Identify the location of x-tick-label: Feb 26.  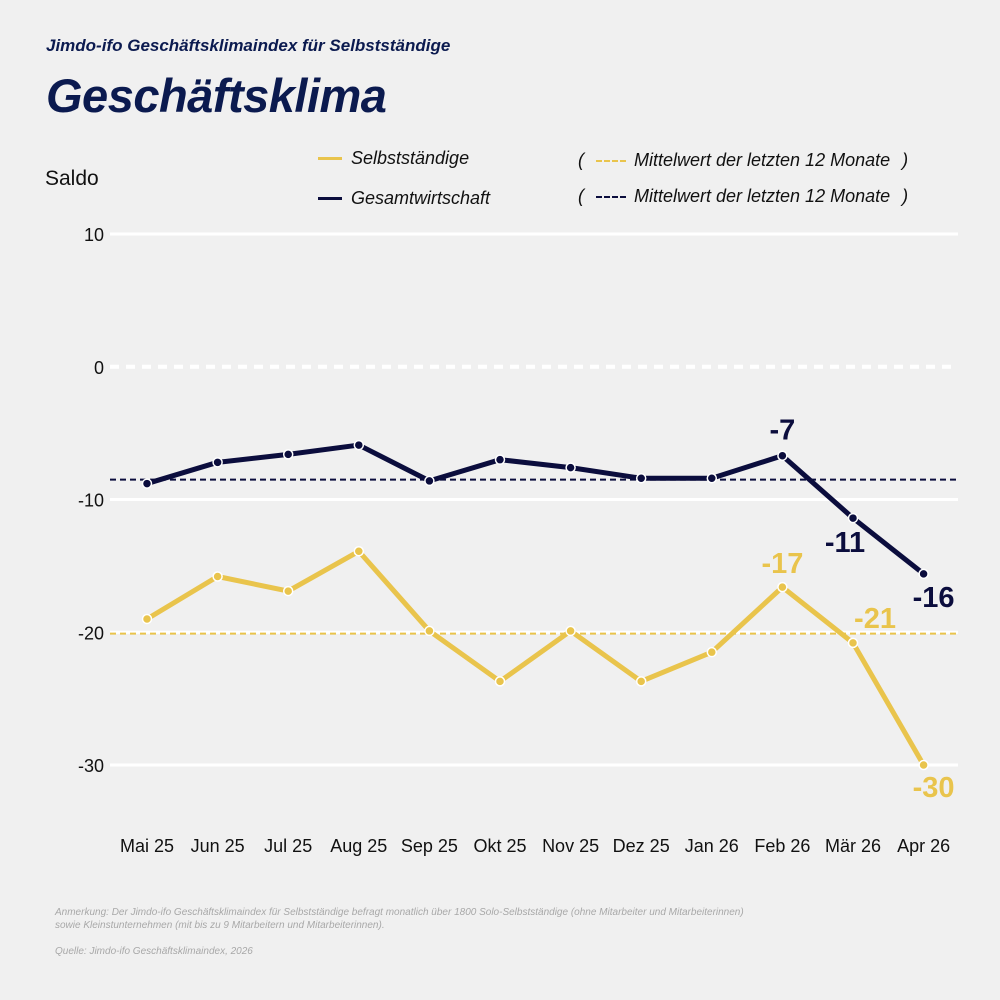
(782, 846).